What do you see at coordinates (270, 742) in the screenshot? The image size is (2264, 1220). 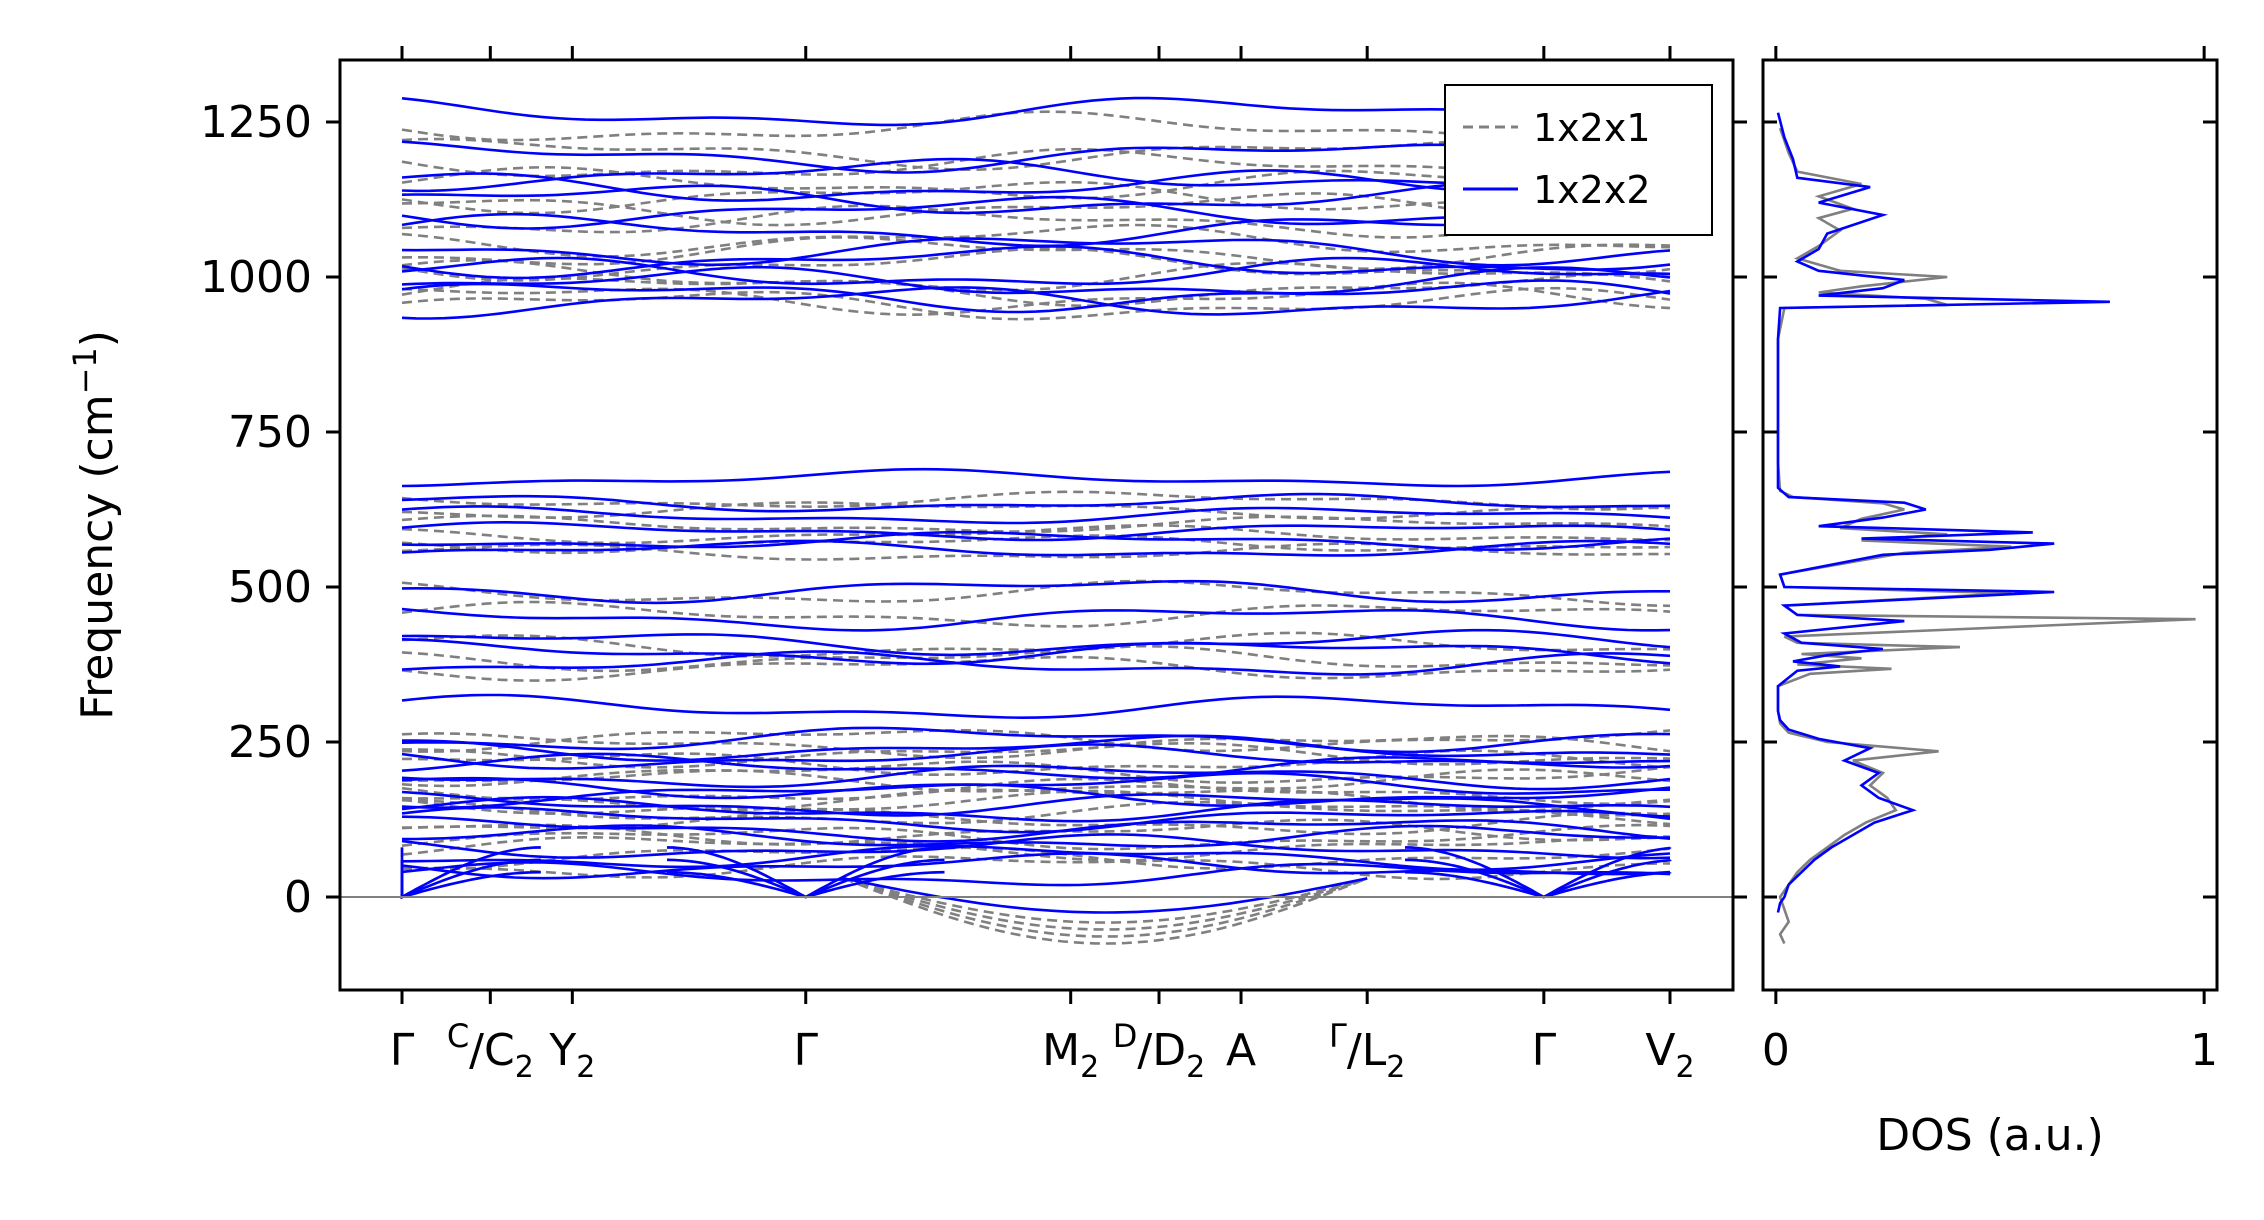 I see `y-tick-label: 250` at bounding box center [270, 742].